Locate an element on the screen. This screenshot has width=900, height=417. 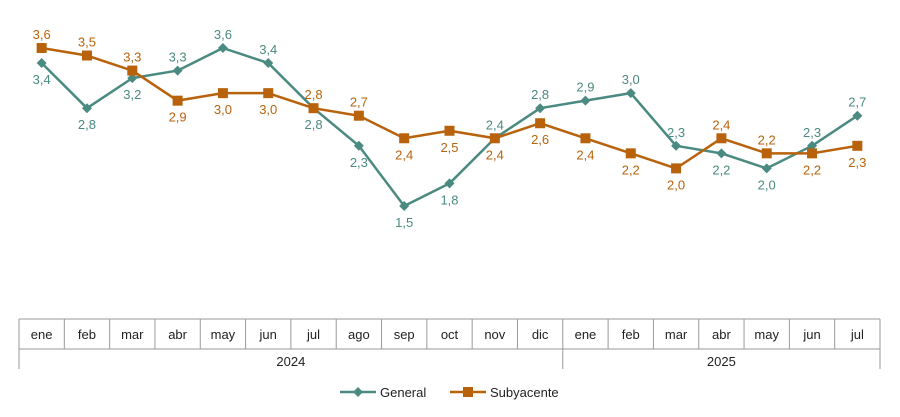
data-label: 3,5 is located at coordinates (87, 42).